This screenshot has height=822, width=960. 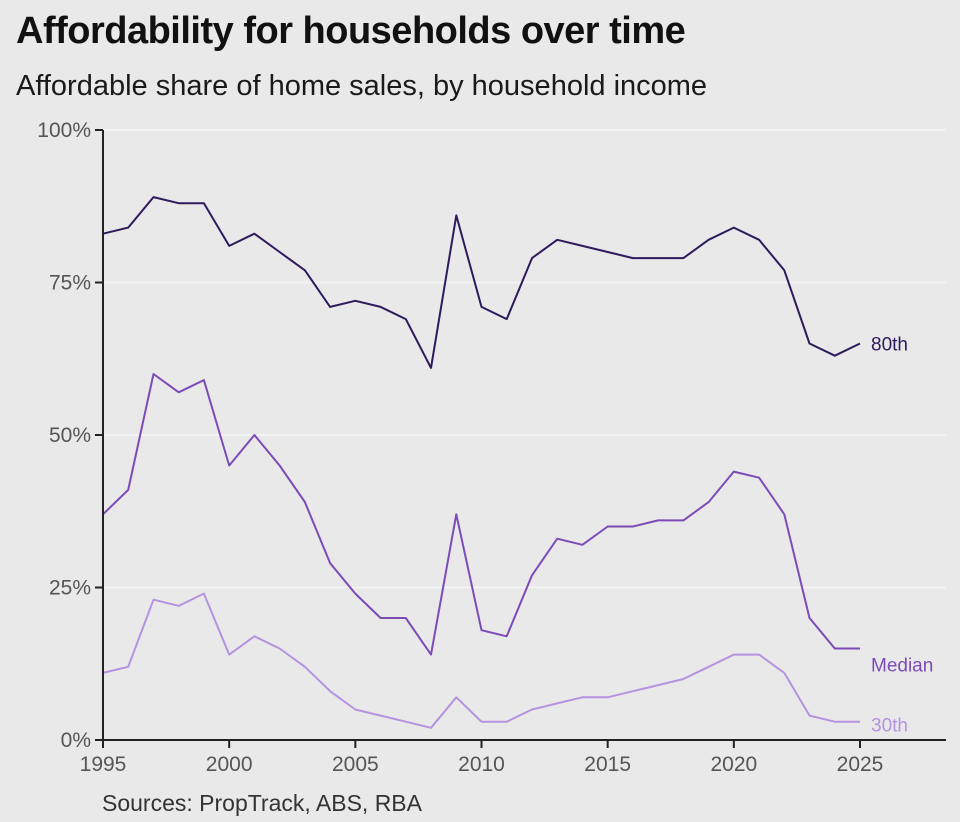 What do you see at coordinates (64, 130) in the screenshot?
I see `y-tick-label: 100%` at bounding box center [64, 130].